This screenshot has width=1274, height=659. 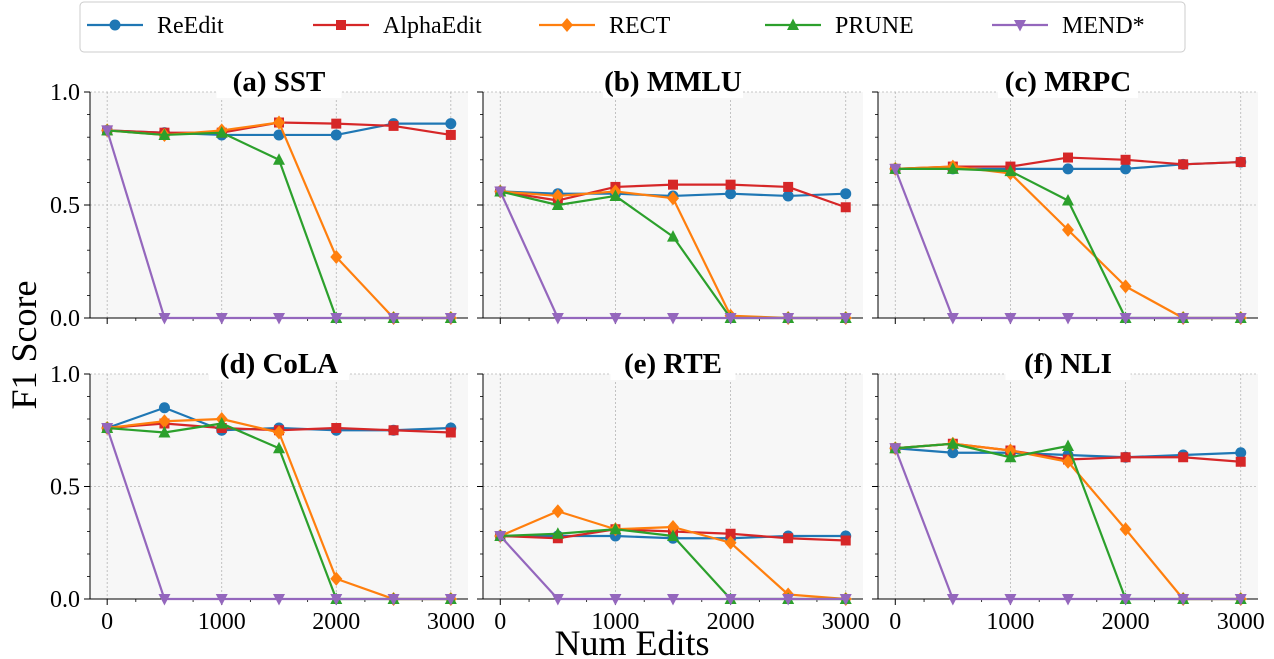 What do you see at coordinates (65, 93) in the screenshot?
I see `y-tick-label: 1.0` at bounding box center [65, 93].